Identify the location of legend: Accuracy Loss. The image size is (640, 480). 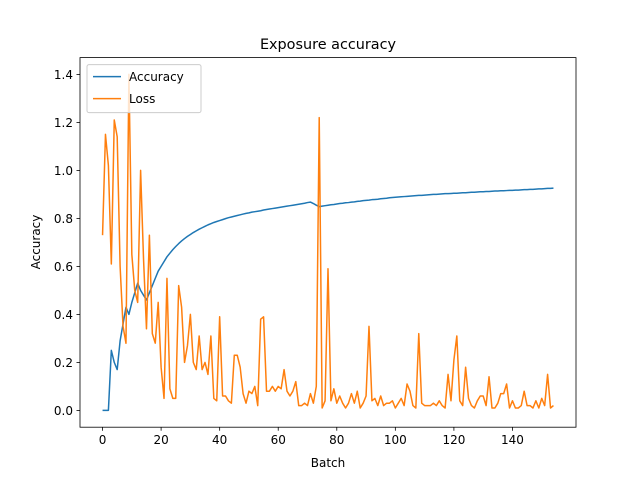
(144, 89).